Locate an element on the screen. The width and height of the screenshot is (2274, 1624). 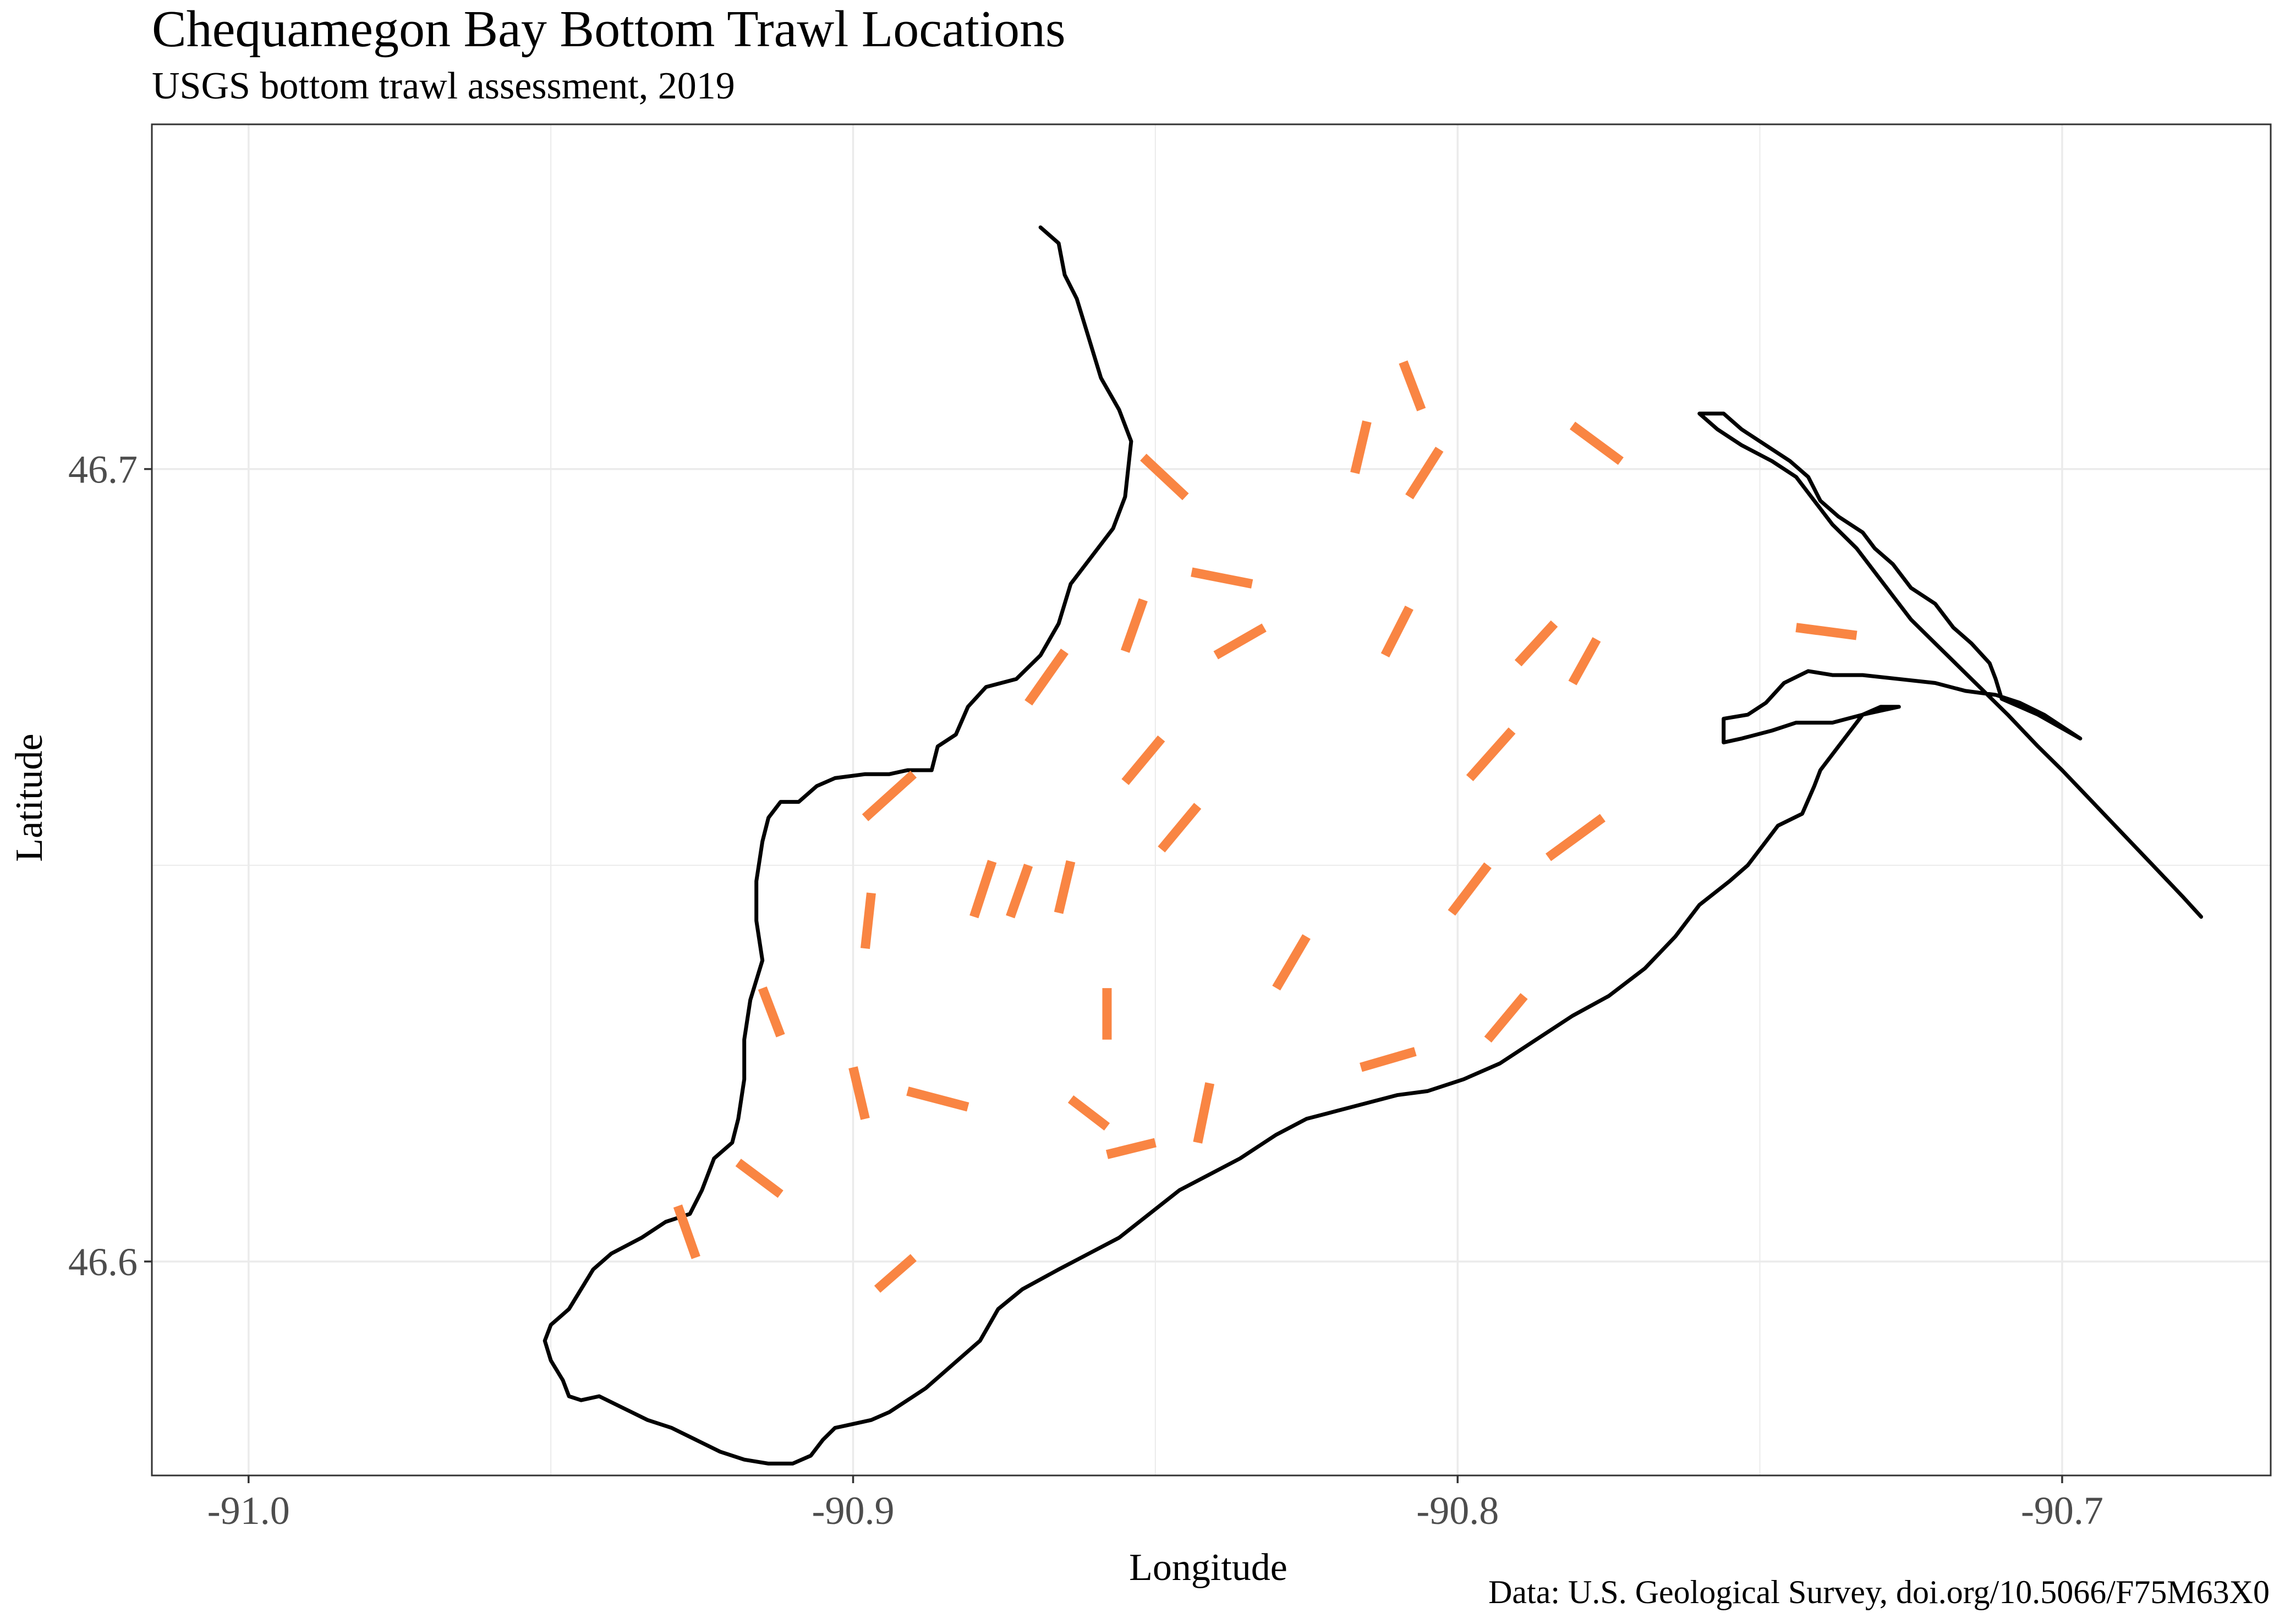
x-tick-label: -91.0 is located at coordinates (248, 1511).